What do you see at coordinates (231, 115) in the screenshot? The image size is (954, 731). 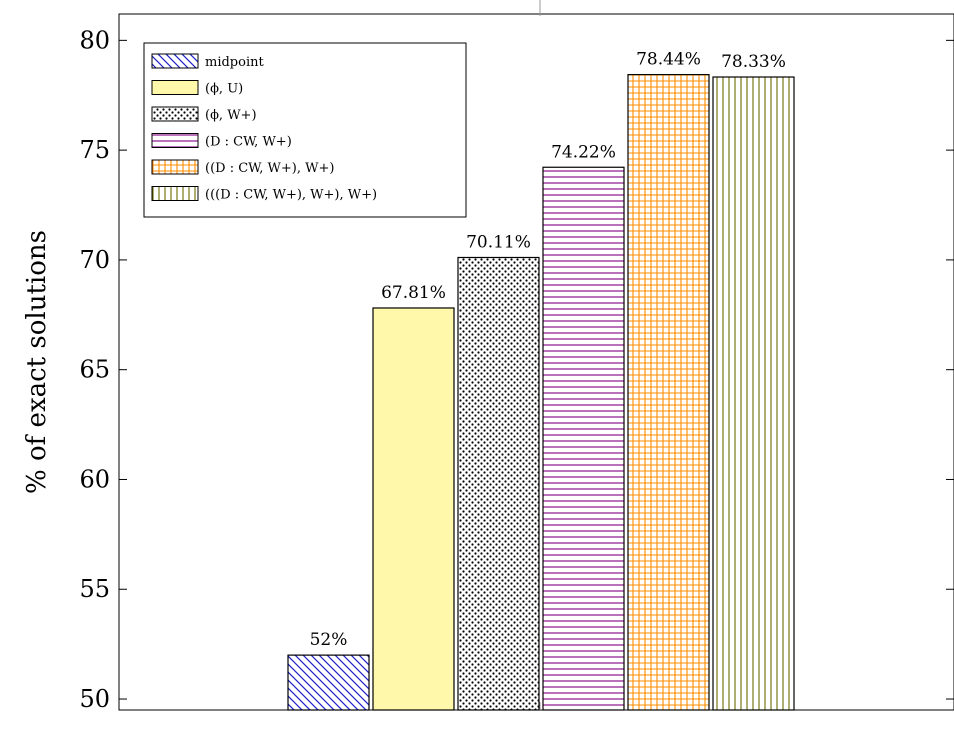 I see `legend-label: (ϕ, W+)` at bounding box center [231, 115].